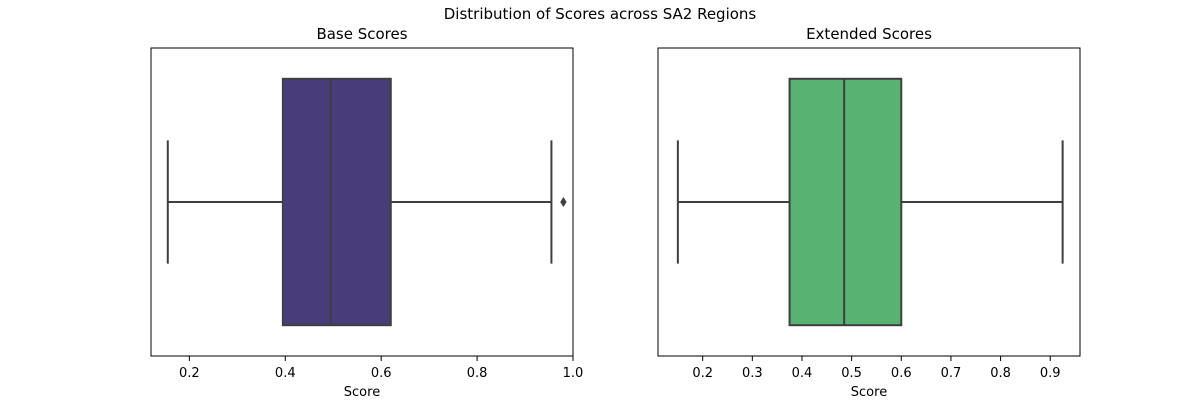 Image resolution: width=1200 pixels, height=400 pixels. Describe the element at coordinates (1000, 373) in the screenshot. I see `panel-2-x-tick-label-7: 0.8` at that location.